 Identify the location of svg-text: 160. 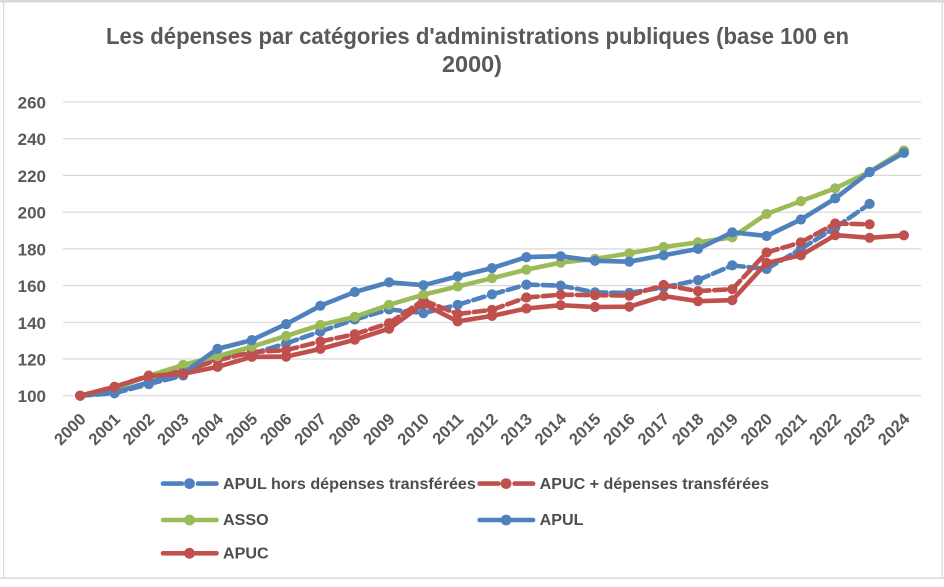
(32, 286).